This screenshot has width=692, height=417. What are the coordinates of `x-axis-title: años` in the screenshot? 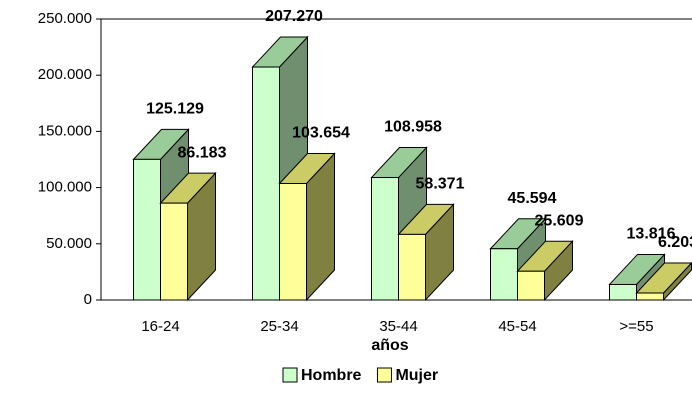 It's located at (389, 345).